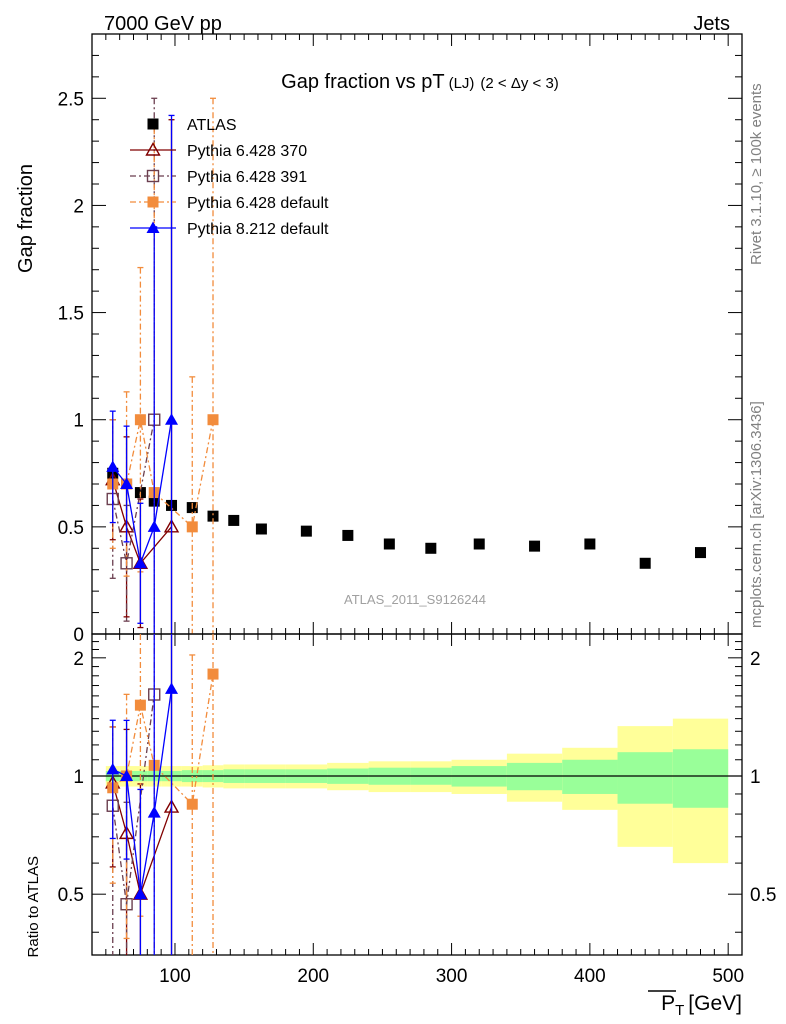 Image resolution: width=786 pixels, height=1024 pixels. I want to click on x-axis-label: PT [GeV], so click(701, 1005).